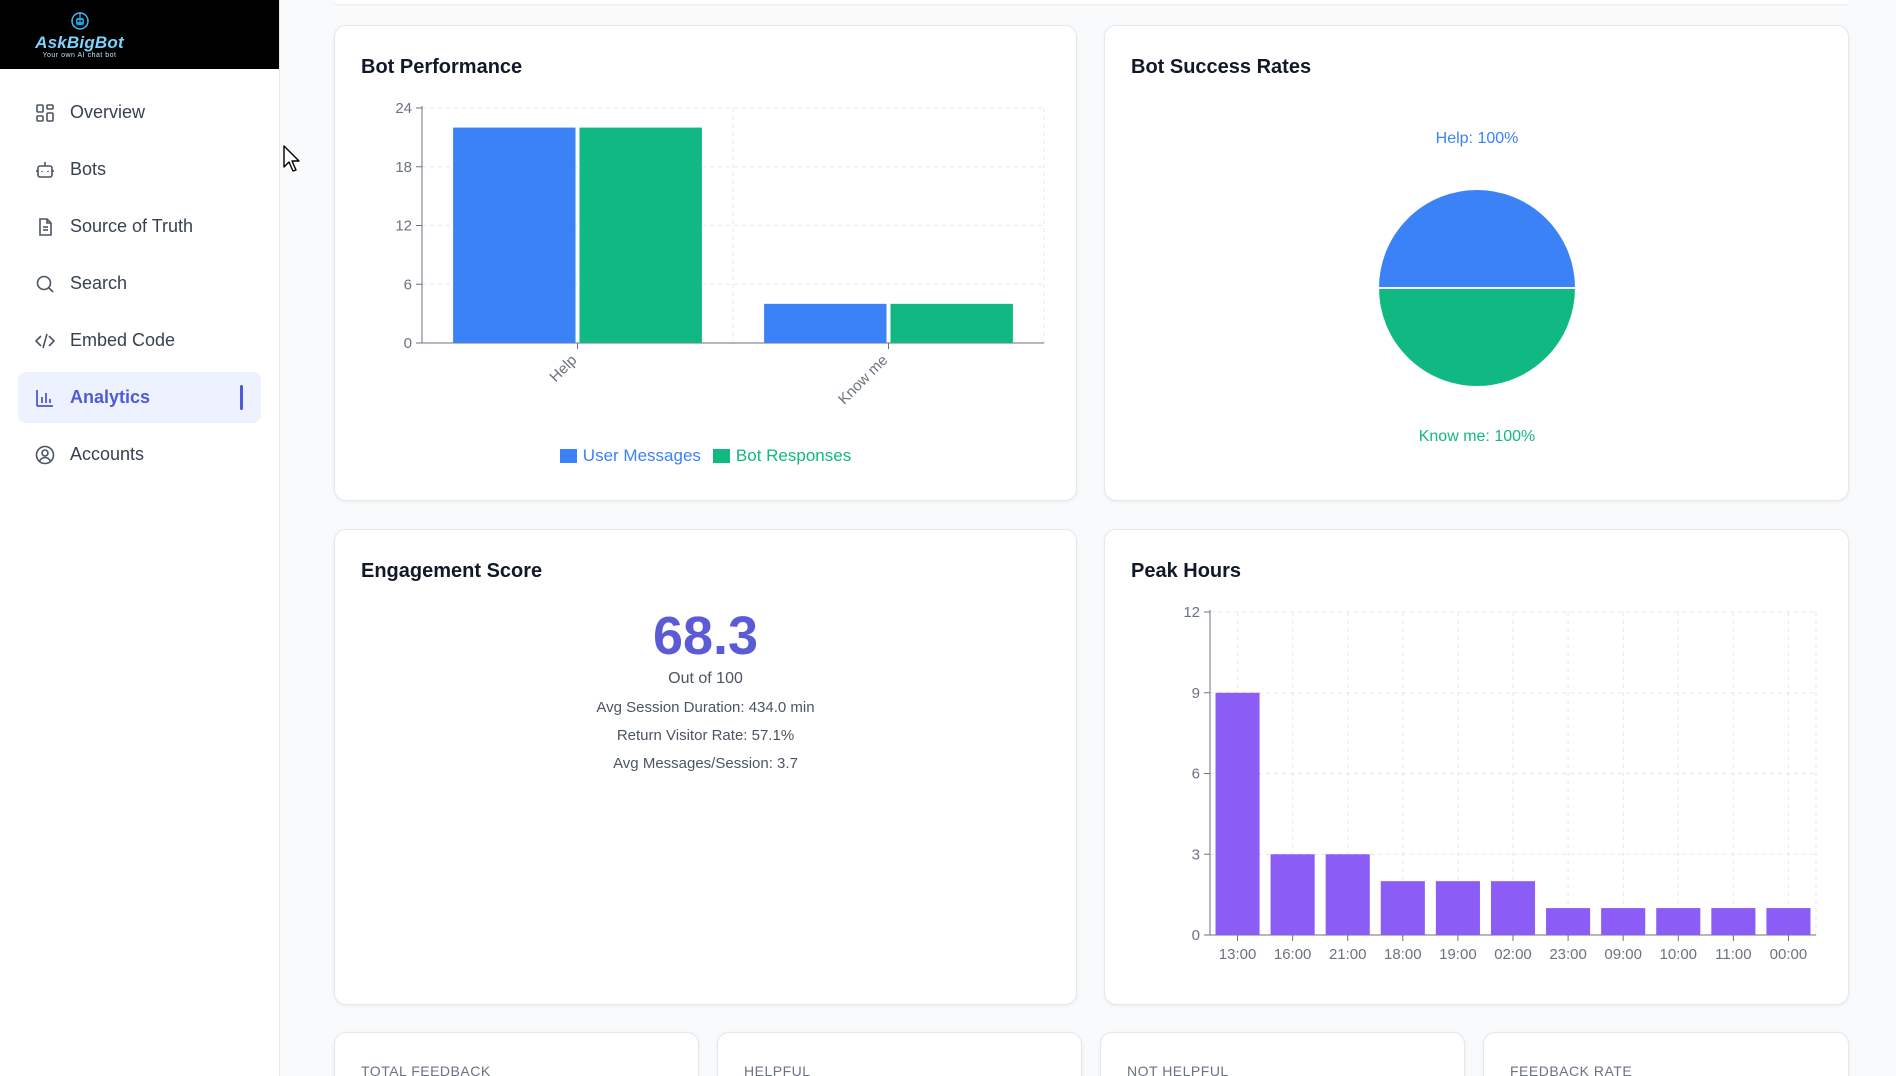  Describe the element at coordinates (1196, 854) in the screenshot. I see `y-tick-label: 3` at that location.